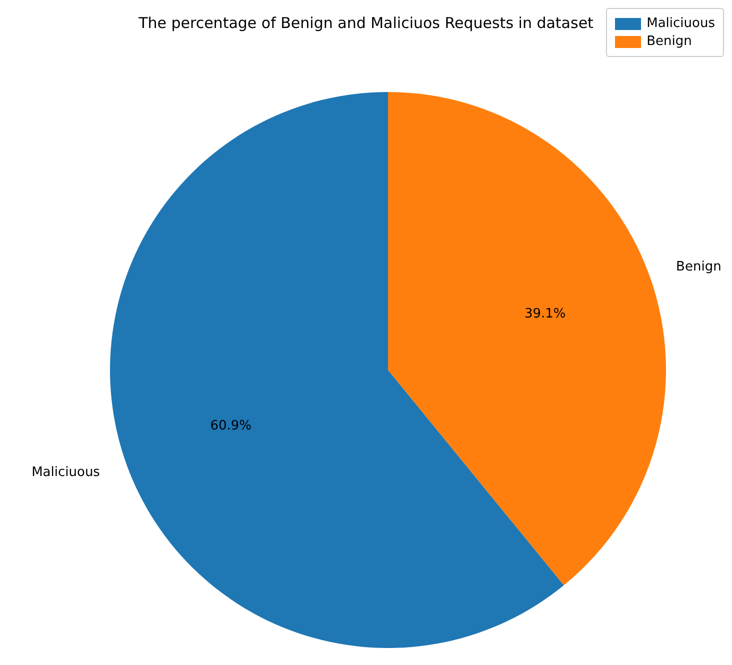 The width and height of the screenshot is (732, 665). What do you see at coordinates (366, 23) in the screenshot?
I see `chart-title: The percentage of Benign and Maliciuos Requests in dataset` at bounding box center [366, 23].